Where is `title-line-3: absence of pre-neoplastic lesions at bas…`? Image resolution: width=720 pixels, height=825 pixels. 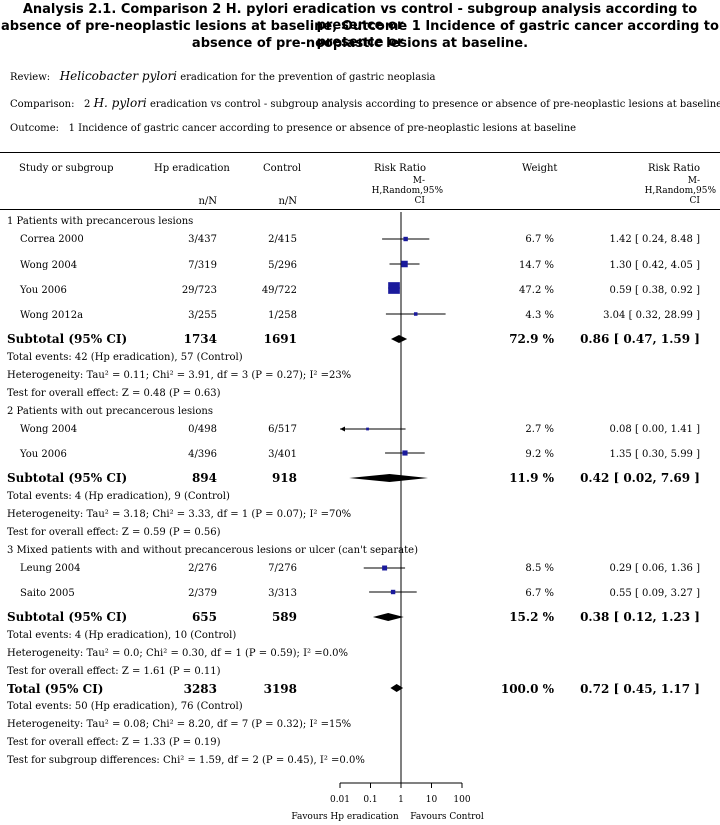
title-line-3: absence of pre-neoplastic lesions at bas… is located at coordinates (360, 43).